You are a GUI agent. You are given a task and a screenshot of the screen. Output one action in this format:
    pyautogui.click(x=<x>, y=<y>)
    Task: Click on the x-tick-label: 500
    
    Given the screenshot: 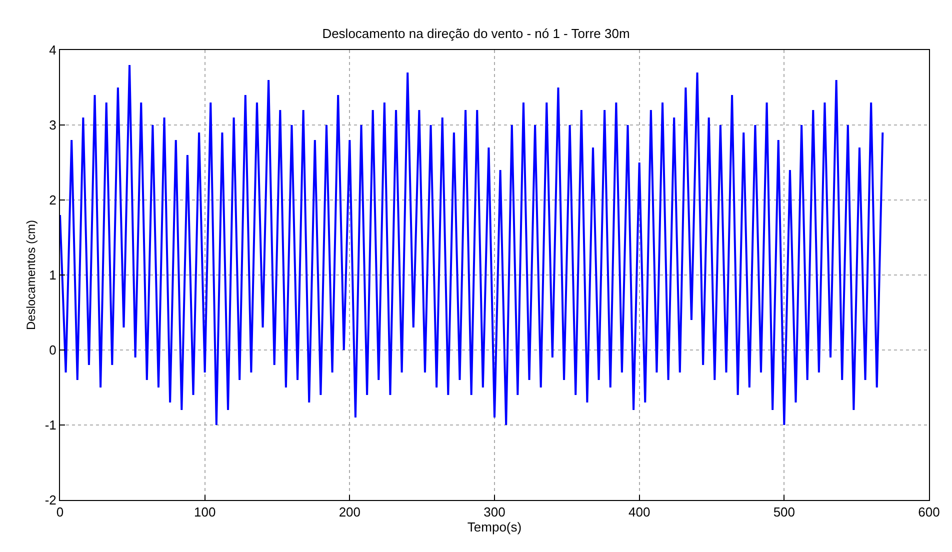 What is the action you would take?
    pyautogui.click(x=784, y=512)
    